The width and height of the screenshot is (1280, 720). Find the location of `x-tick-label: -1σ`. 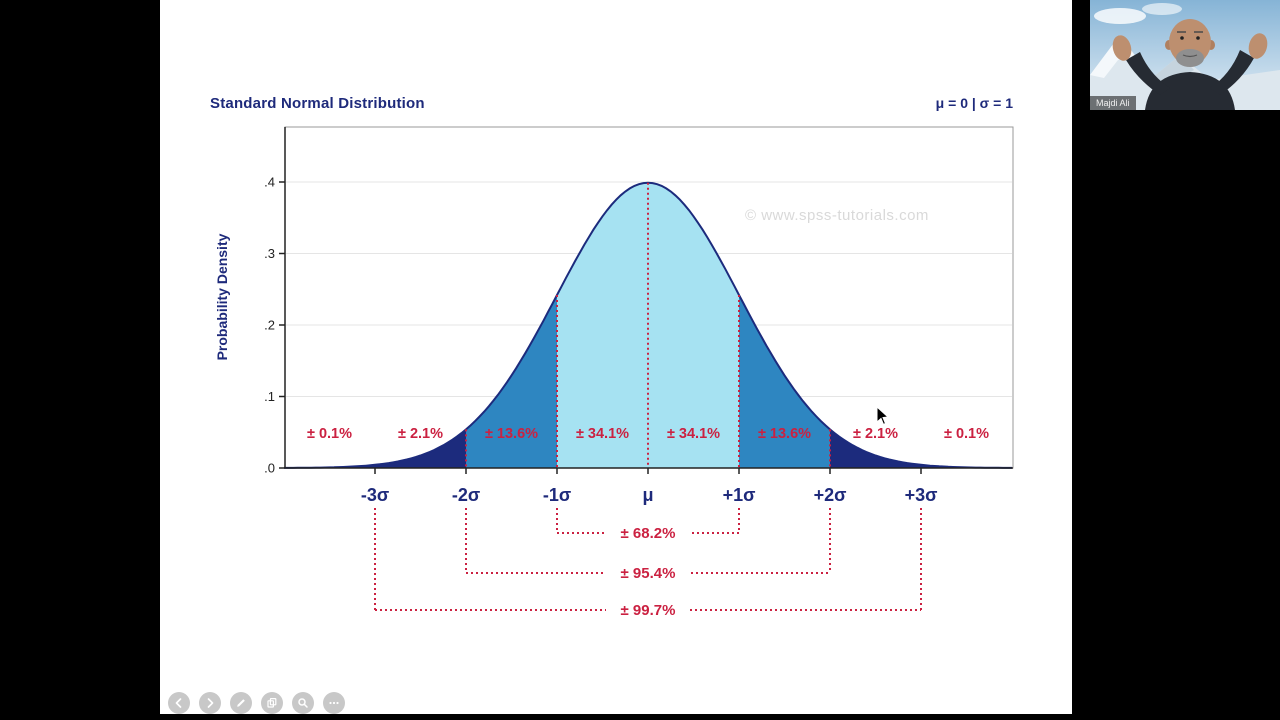

x-tick-label: -1σ is located at coordinates (557, 495).